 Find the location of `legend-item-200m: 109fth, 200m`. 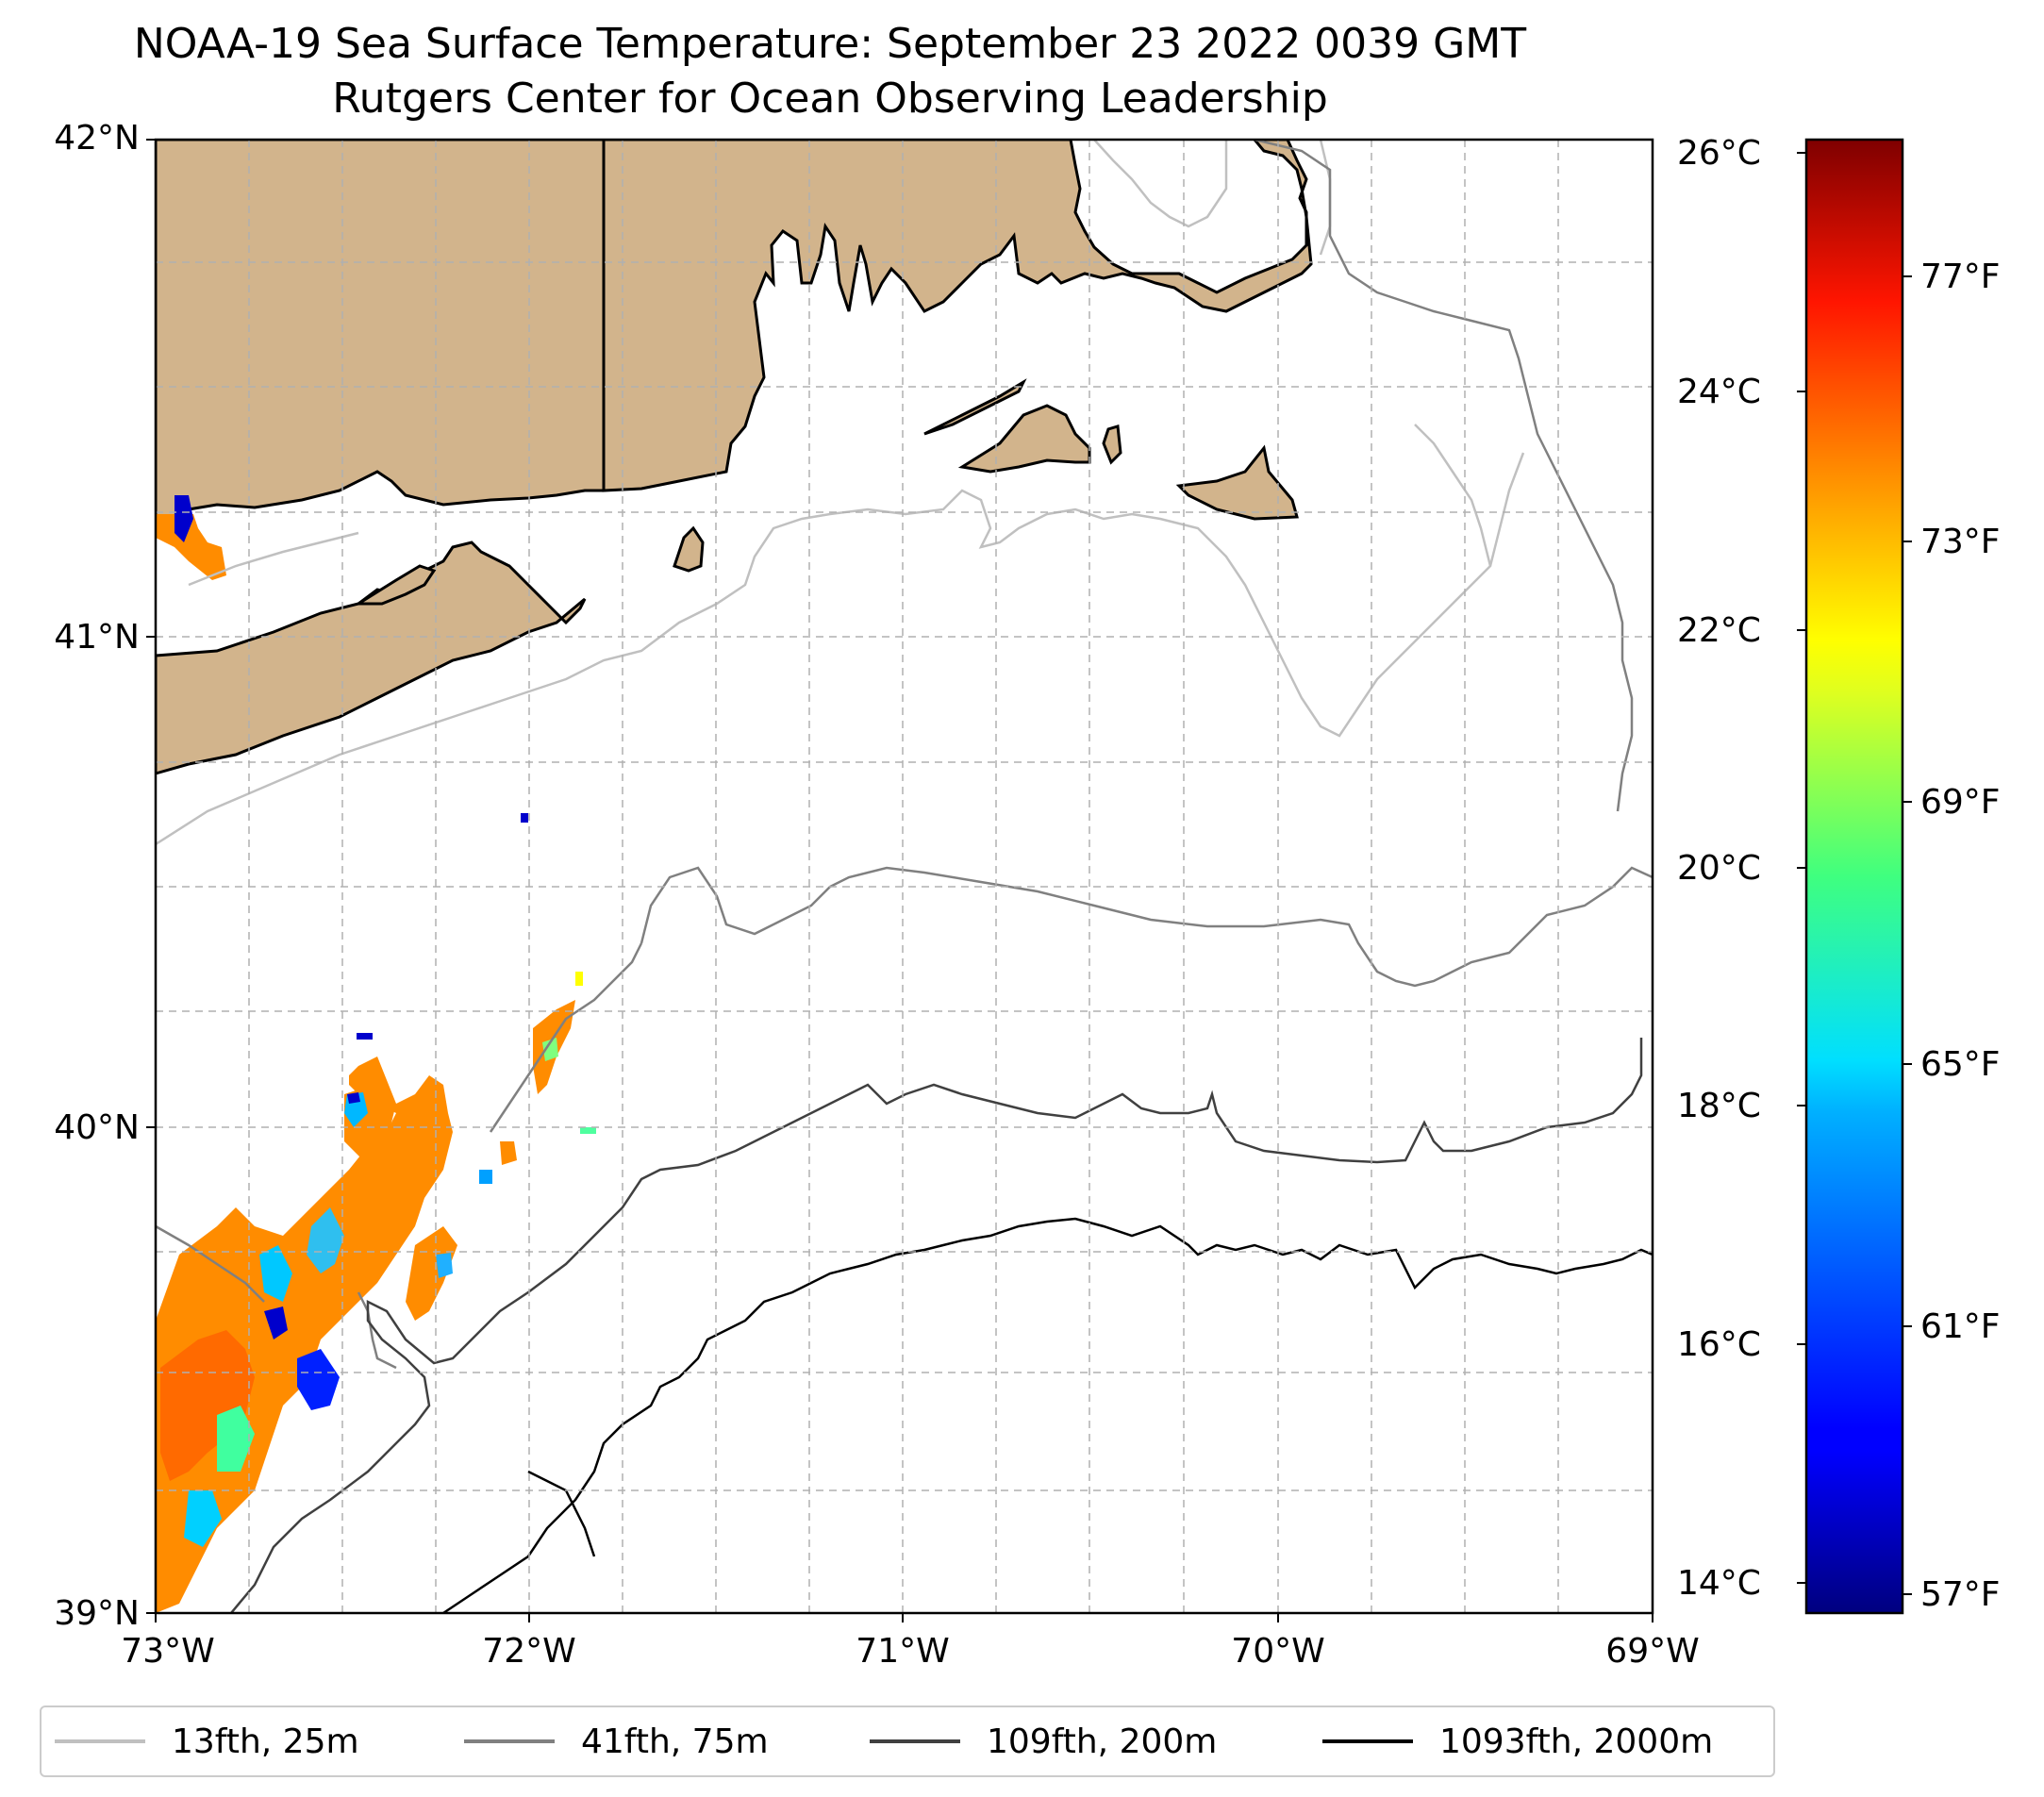

legend-item-200m: 109fth, 200m is located at coordinates (1043, 1741).